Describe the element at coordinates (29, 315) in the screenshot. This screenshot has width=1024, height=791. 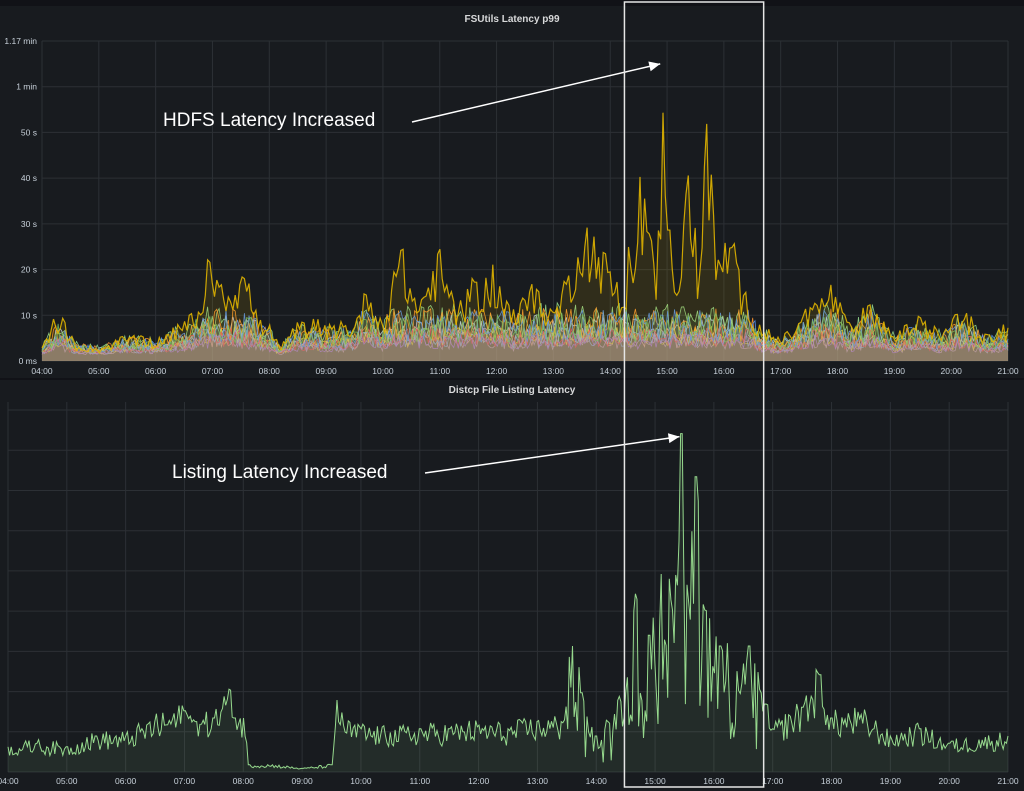
I see `y-tick-label: 10 s` at that location.